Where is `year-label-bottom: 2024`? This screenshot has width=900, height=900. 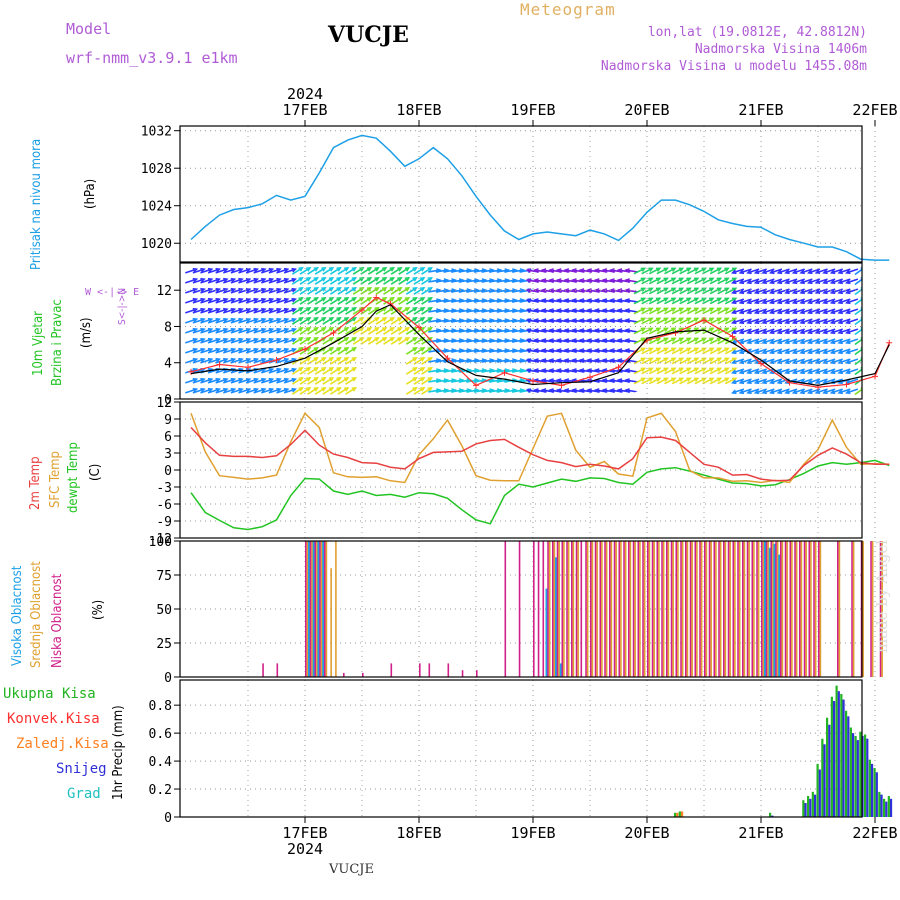 year-label-bottom: 2024 is located at coordinates (305, 849).